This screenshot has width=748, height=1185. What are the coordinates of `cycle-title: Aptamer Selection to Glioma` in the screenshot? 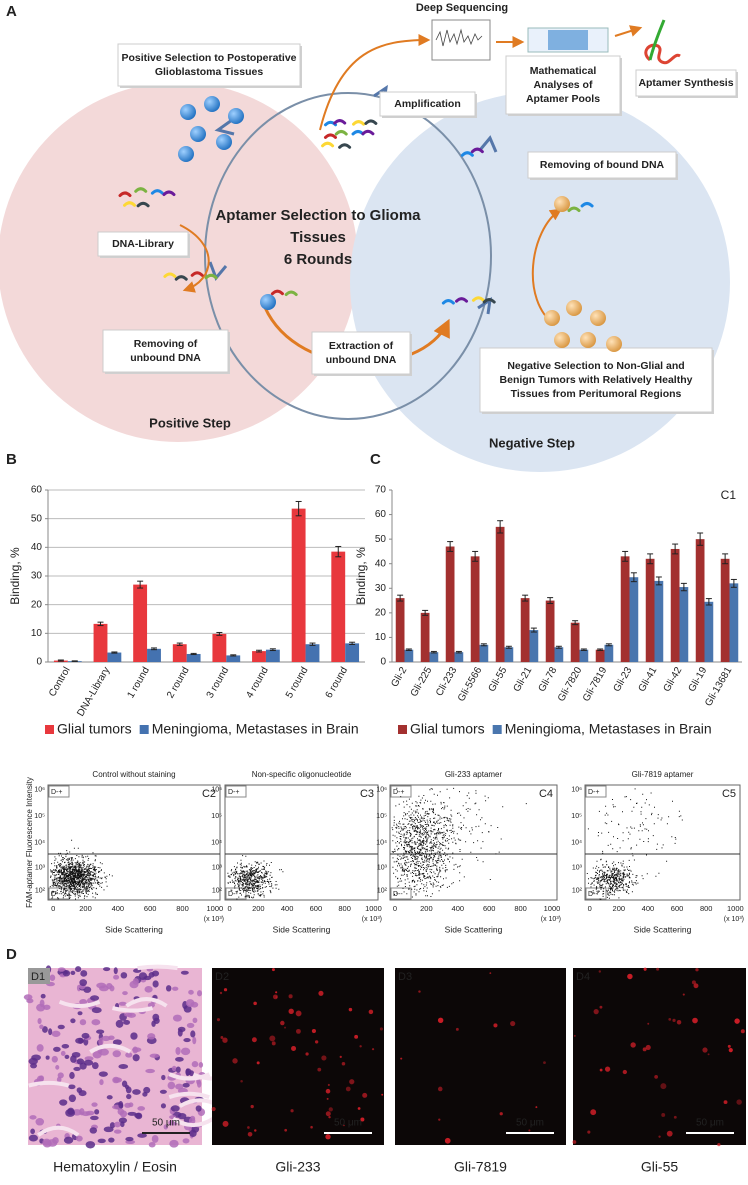 It's located at (318, 215).